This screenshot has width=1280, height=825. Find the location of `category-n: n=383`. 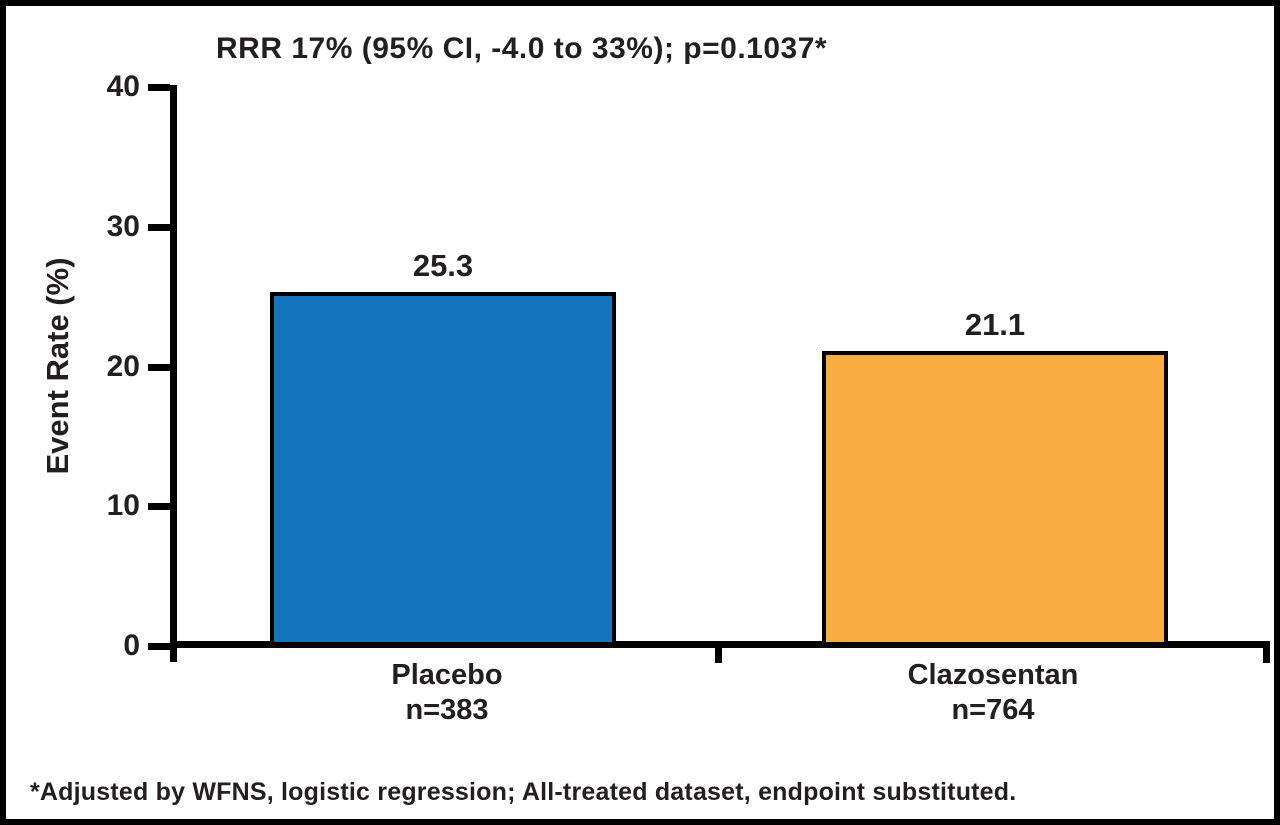

category-n: n=383 is located at coordinates (447, 710).